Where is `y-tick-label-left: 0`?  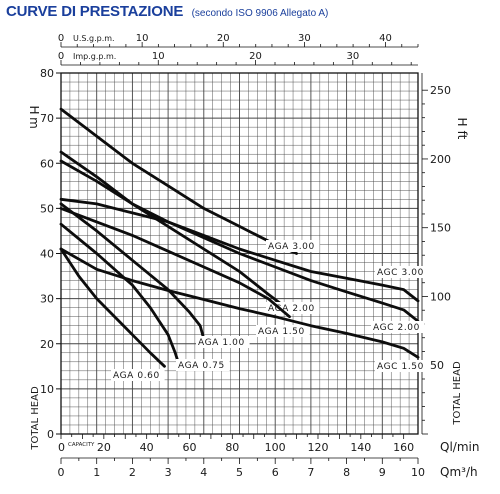 y-tick-label-left: 0 is located at coordinates (50, 434).